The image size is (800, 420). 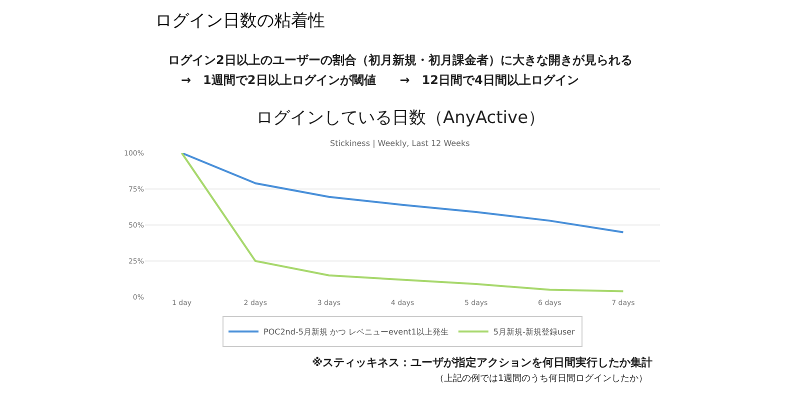 I want to click on chart-subtitle: Stickiness | Weekly, Last 12 Weeks, so click(x=400, y=143).